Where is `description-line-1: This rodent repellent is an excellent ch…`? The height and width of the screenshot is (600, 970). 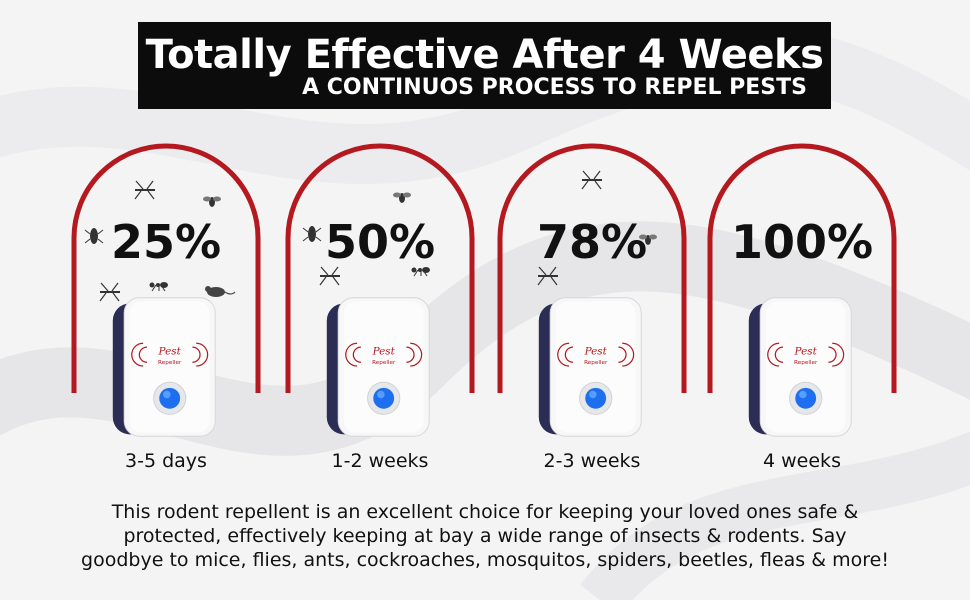 description-line-1: This rodent repellent is an excellent ch… is located at coordinates (485, 512).